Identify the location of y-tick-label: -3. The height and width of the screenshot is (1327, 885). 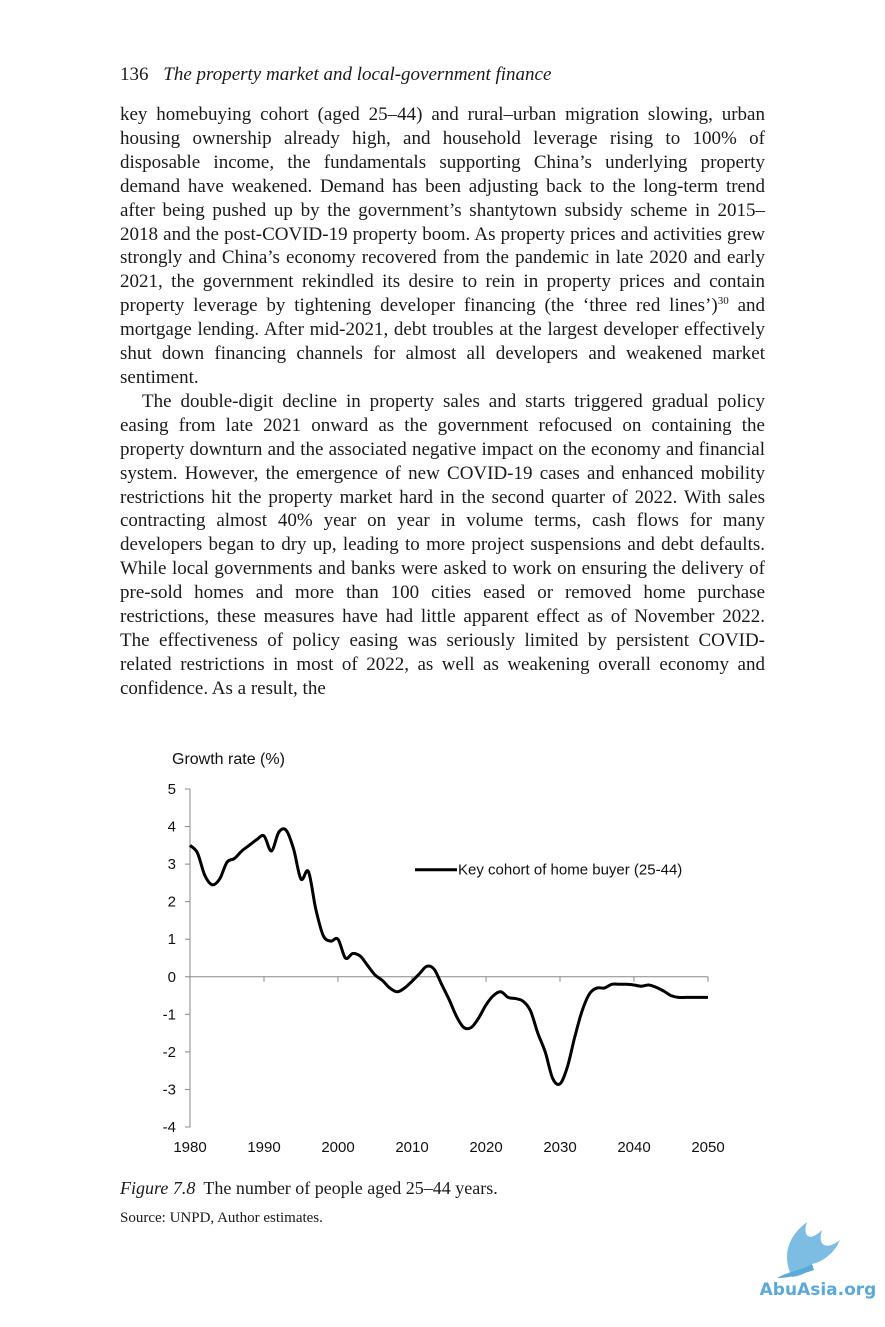
(169, 1089).